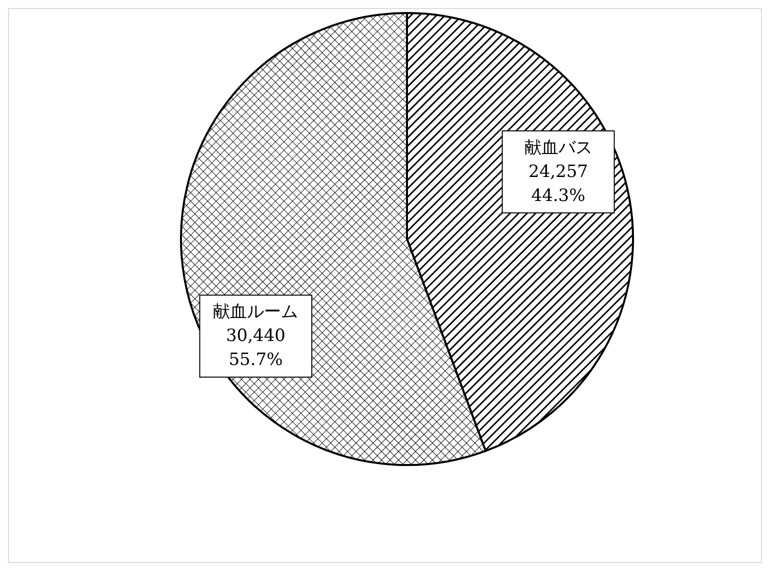 Image resolution: width=770 pixels, height=571 pixels. I want to click on data-label: 24,257 44.3%, so click(558, 184).